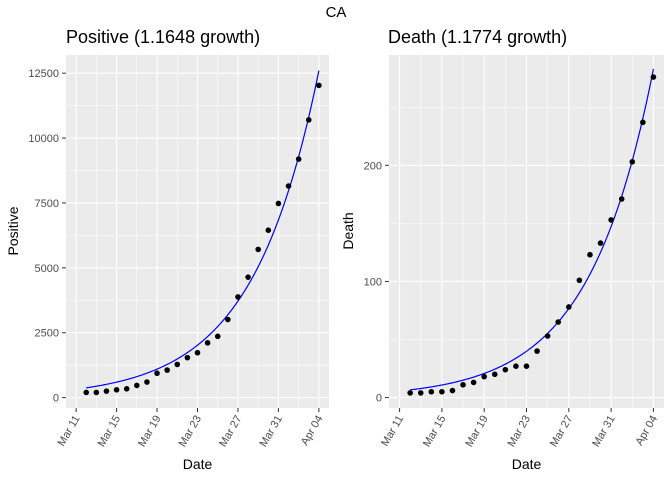 Image resolution: width=672 pixels, height=480 pixels. I want to click on death-x-tick-label: Apr 04, so click(646, 431).